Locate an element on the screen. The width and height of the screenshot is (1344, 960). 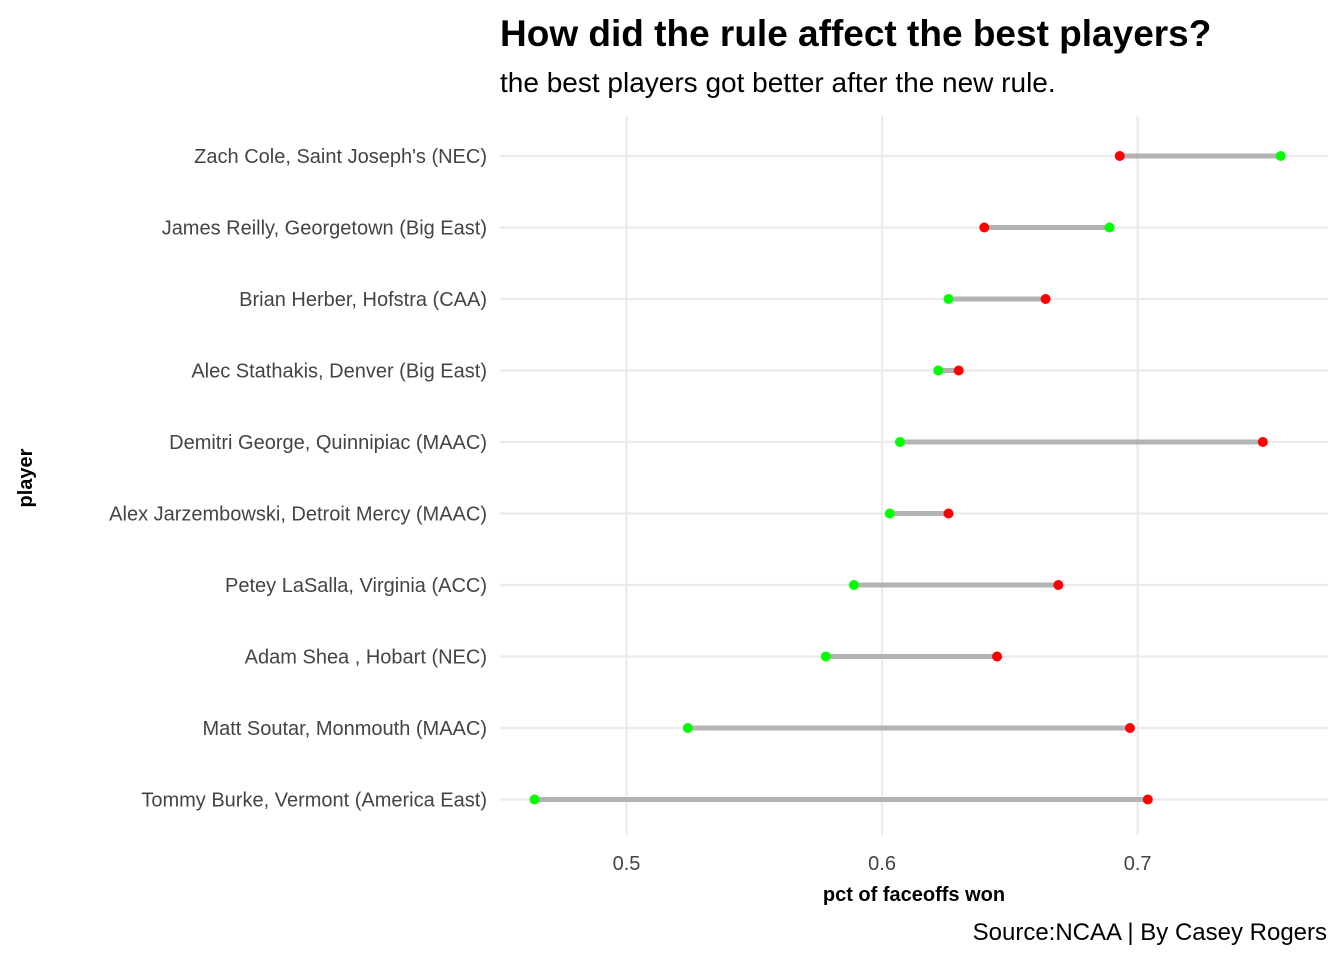
y-tick-label: Adam Shea , Hobart (NEC) is located at coordinates (366, 658).